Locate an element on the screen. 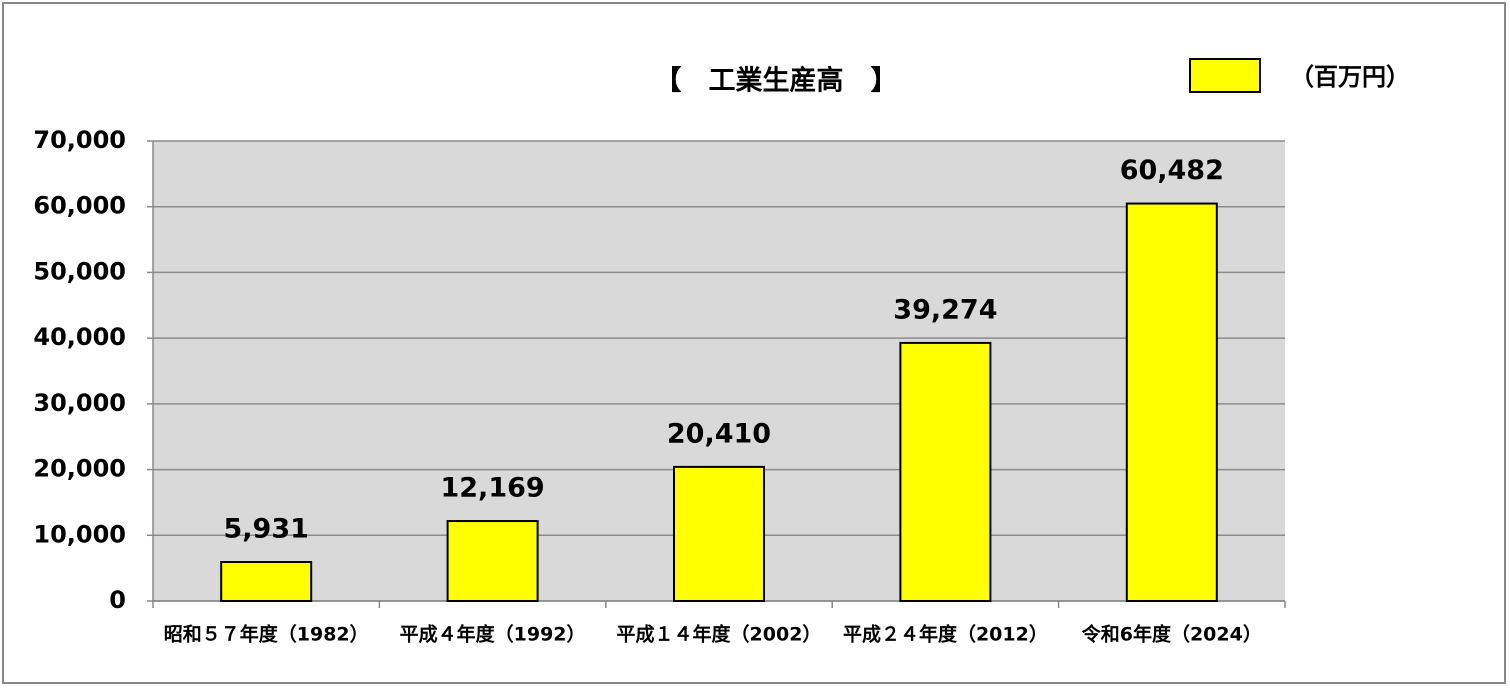  x-tick-label: 平成４年度（1992） is located at coordinates (493, 634).